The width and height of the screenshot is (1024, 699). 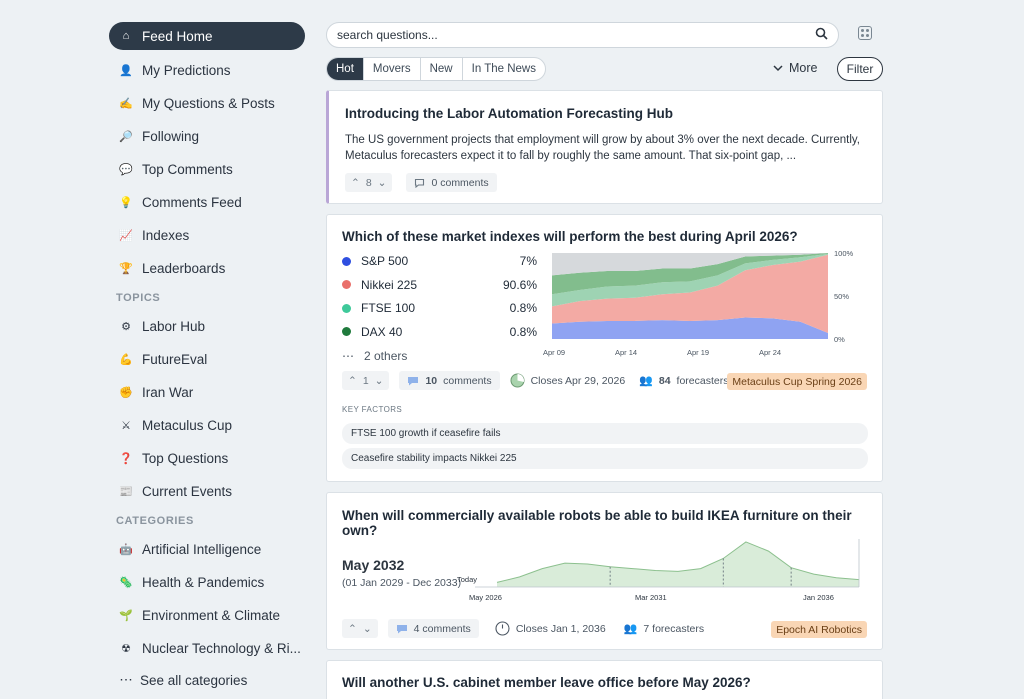 What do you see at coordinates (439, 308) in the screenshot?
I see `option-row: FTSE 100 0.8%` at bounding box center [439, 308].